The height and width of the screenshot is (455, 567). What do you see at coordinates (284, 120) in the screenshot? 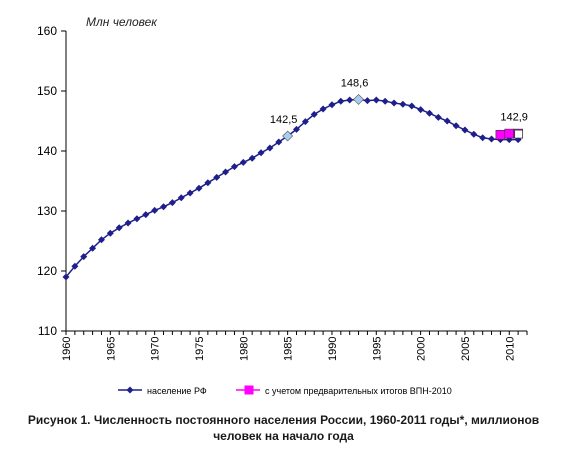
I see `data-label: 142,5` at bounding box center [284, 120].